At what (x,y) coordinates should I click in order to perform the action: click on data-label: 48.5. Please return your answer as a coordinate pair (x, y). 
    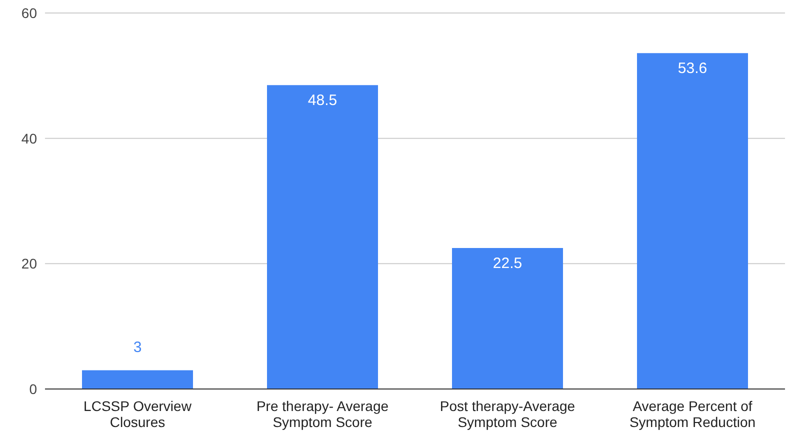
    Looking at the image, I should click on (323, 101).